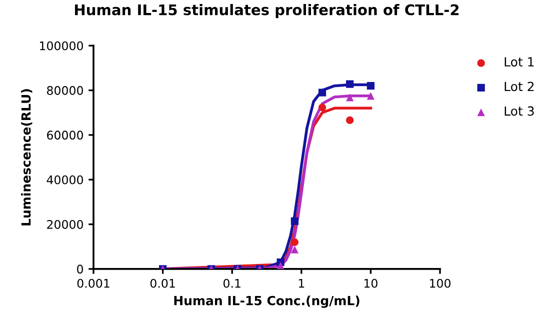  What do you see at coordinates (80, 269) in the screenshot?
I see `y-tick-label: 0` at bounding box center [80, 269].